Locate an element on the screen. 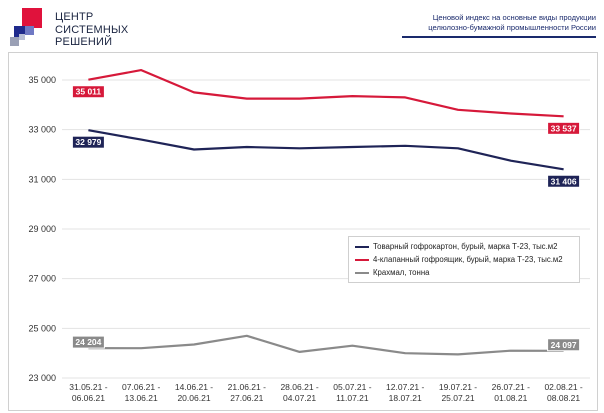  x-tick-label: 07.06.21 - is located at coordinates (141, 387).